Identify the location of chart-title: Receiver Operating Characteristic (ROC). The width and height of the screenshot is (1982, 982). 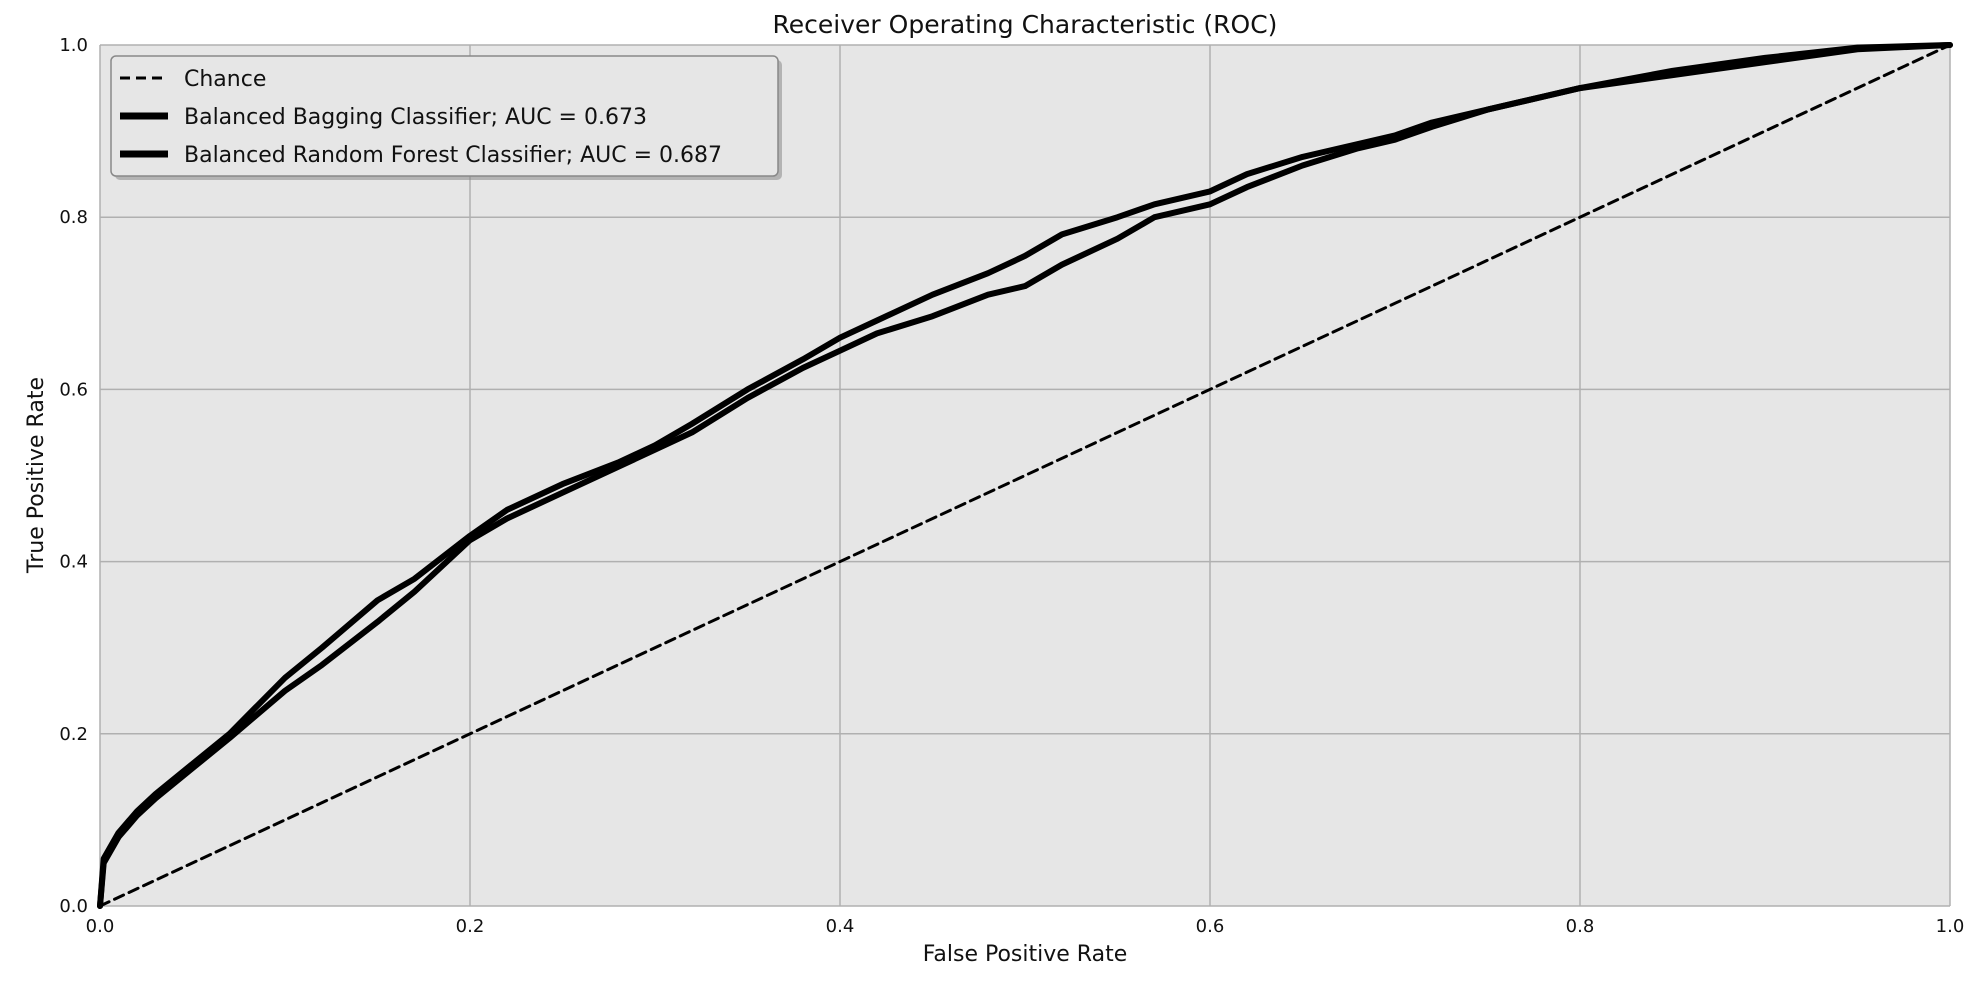
(1025, 24).